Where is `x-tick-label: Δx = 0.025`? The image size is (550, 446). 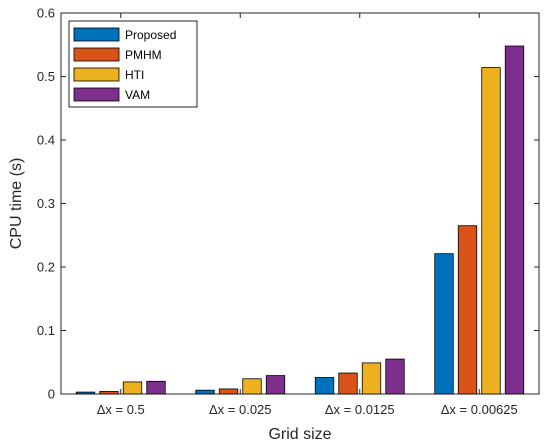 x-tick-label: Δx = 0.025 is located at coordinates (240, 409).